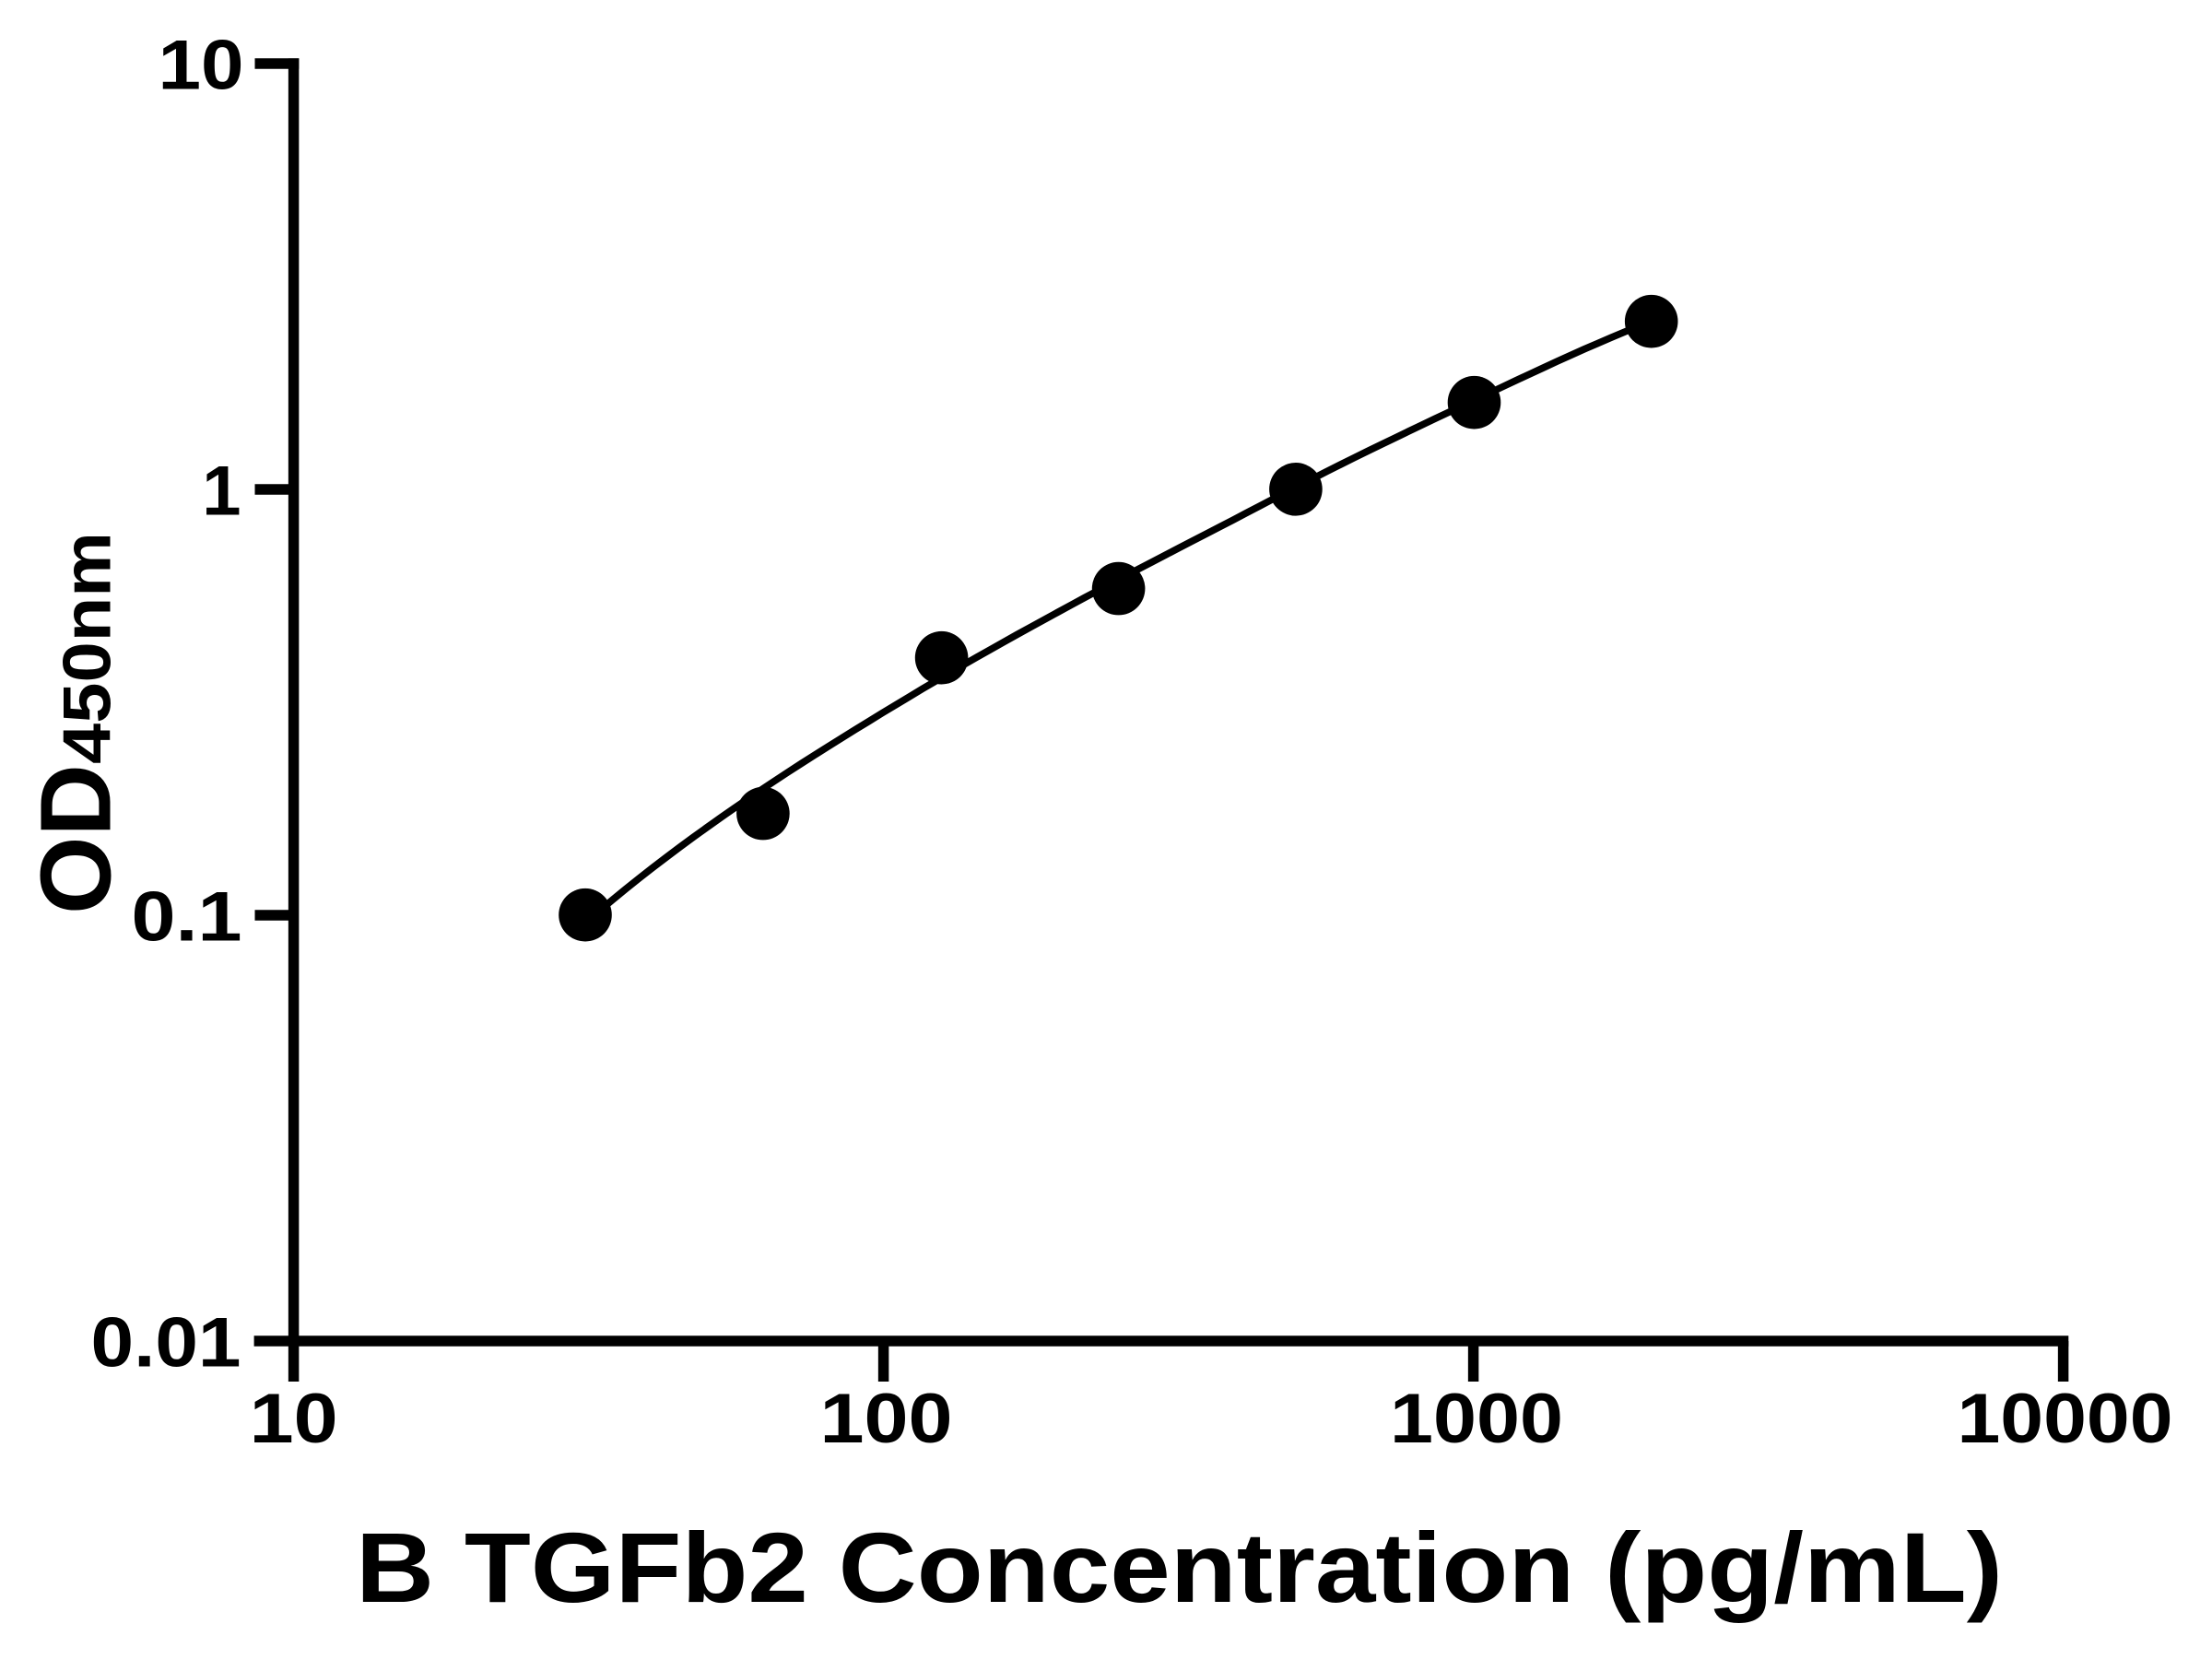 Image resolution: width=2212 pixels, height=1659 pixels. Describe the element at coordinates (166, 1343) in the screenshot. I see `svg-text: 0.01` at that location.